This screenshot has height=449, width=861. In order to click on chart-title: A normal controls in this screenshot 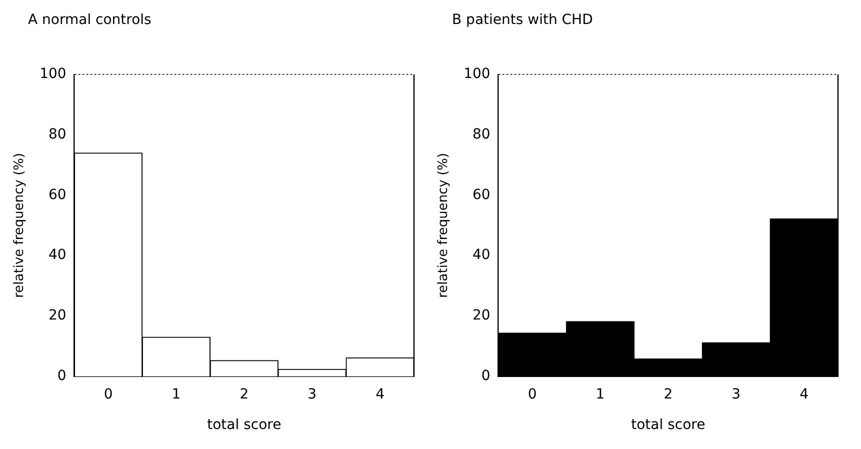, I will do `click(89, 20)`.